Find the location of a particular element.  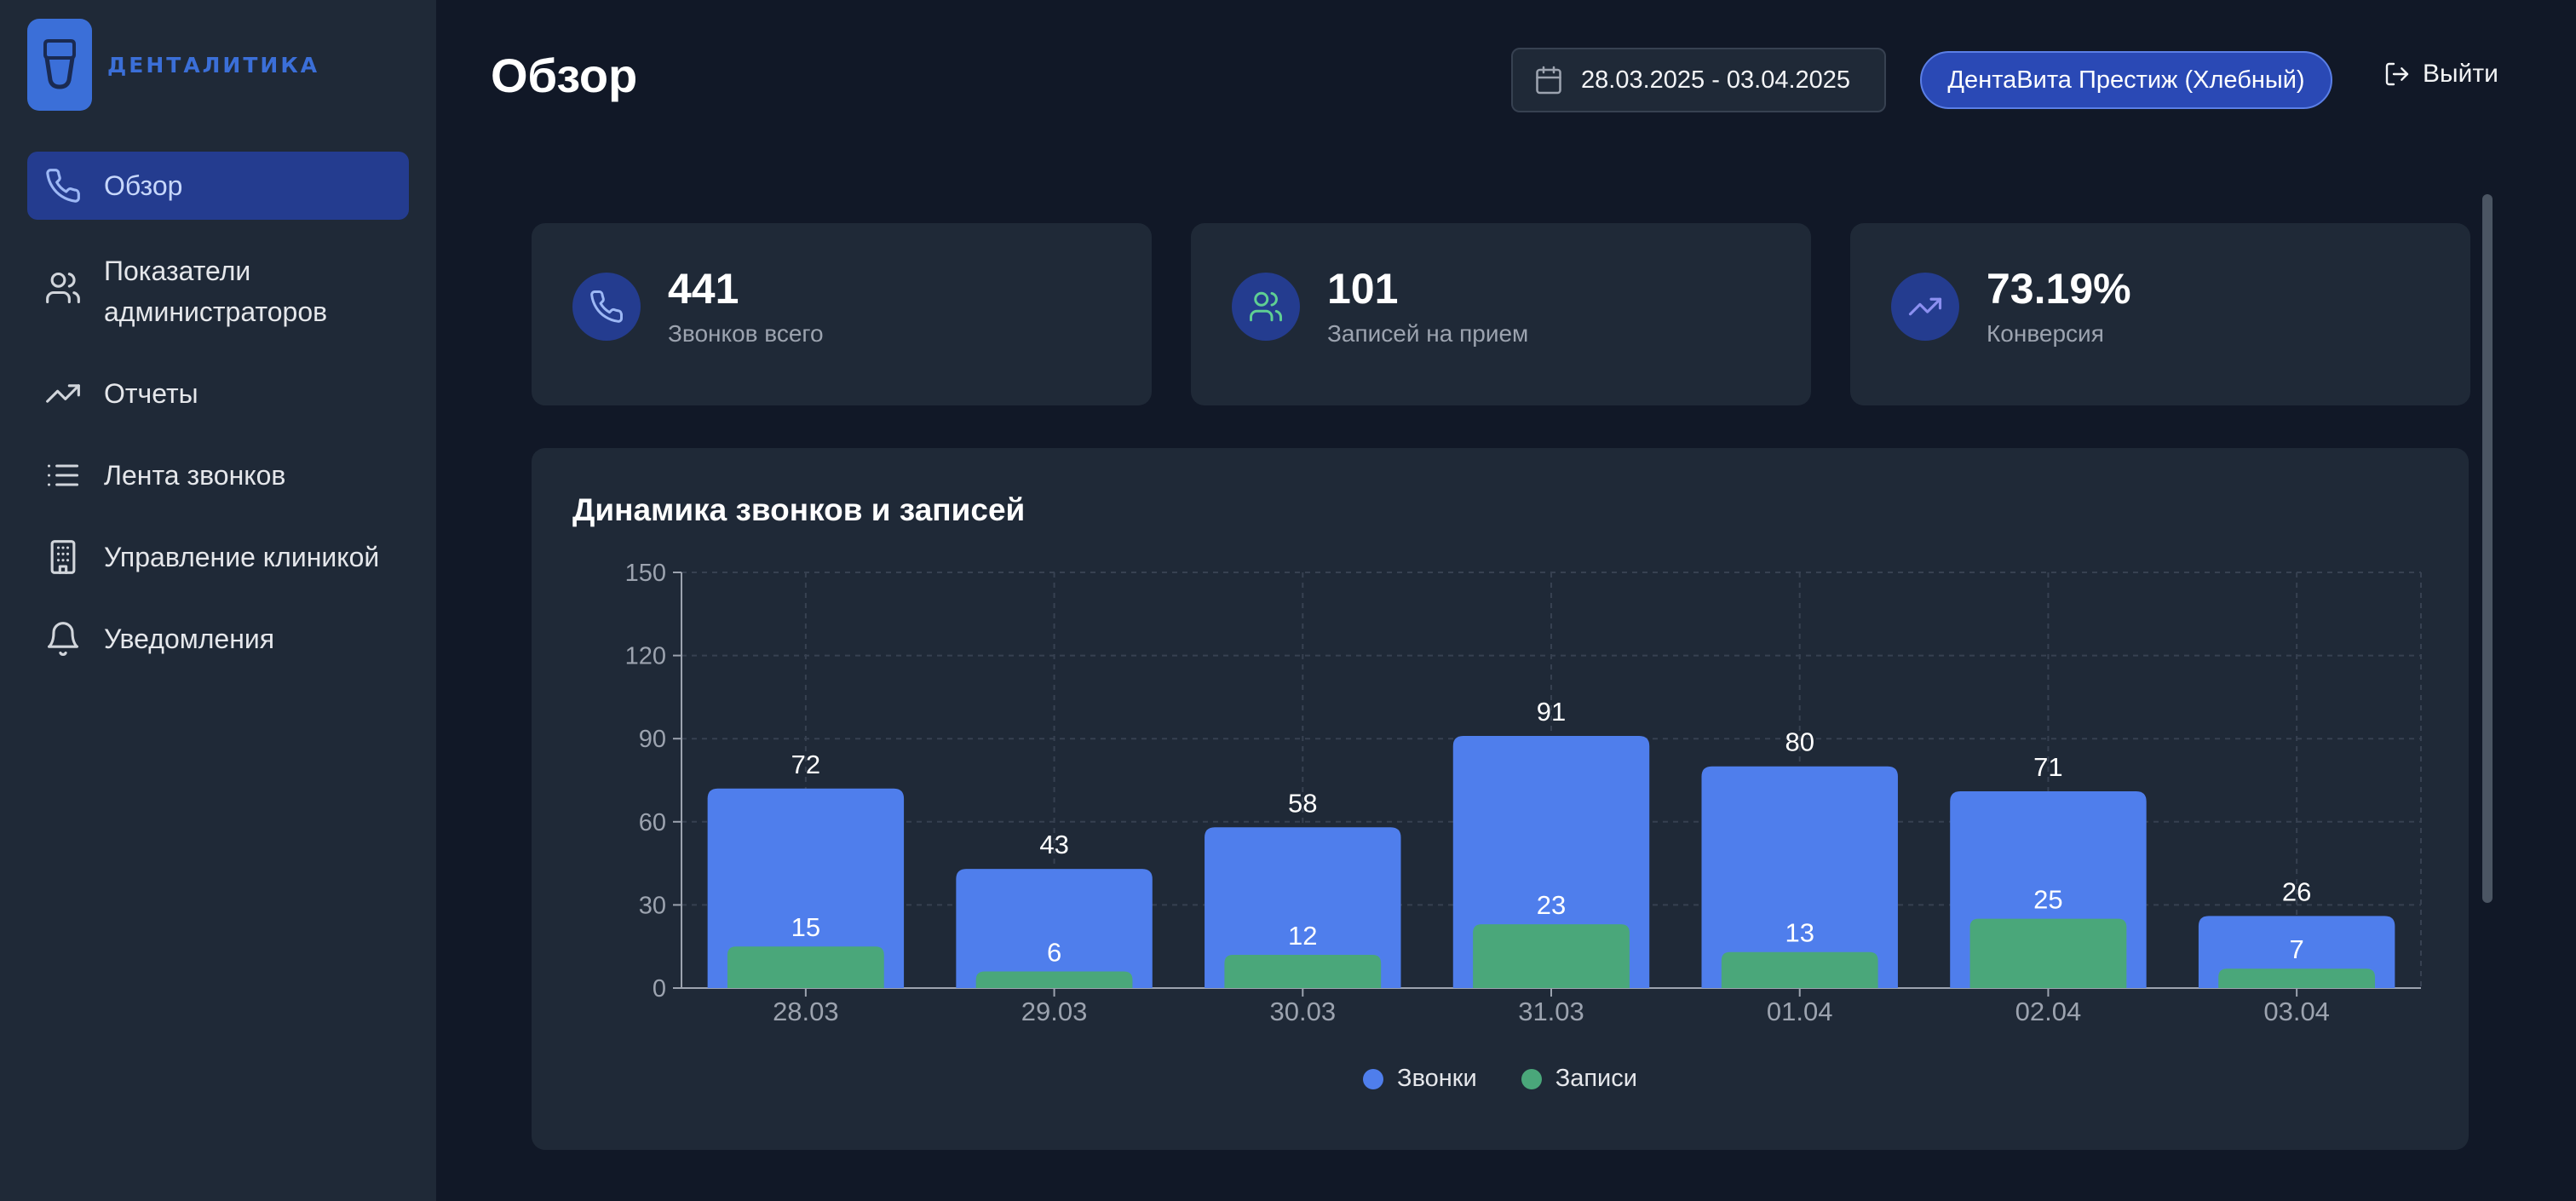

bell-icon is located at coordinates (63, 638).